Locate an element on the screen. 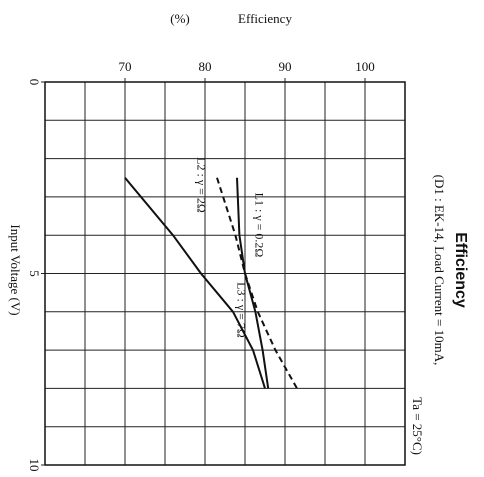 The height and width of the screenshot is (477, 484). series-label: L2 : γ = 2Ω is located at coordinates (201, 185).